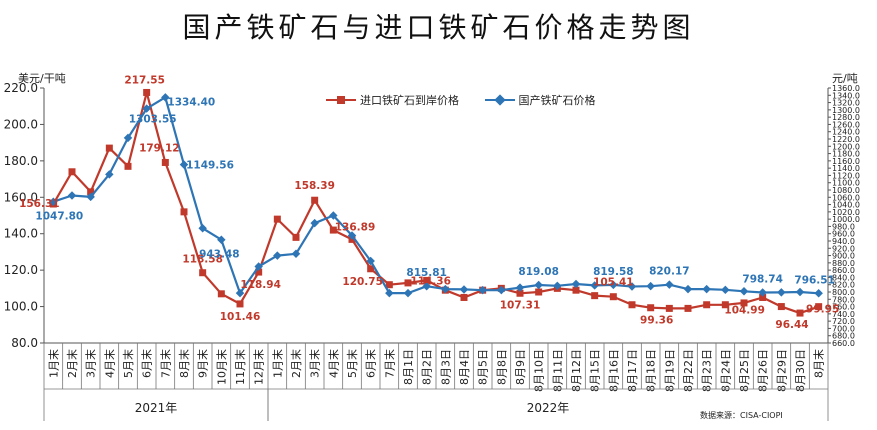 The height and width of the screenshot is (430, 877). I want to click on imported-price-data-label: 107.31, so click(520, 305).